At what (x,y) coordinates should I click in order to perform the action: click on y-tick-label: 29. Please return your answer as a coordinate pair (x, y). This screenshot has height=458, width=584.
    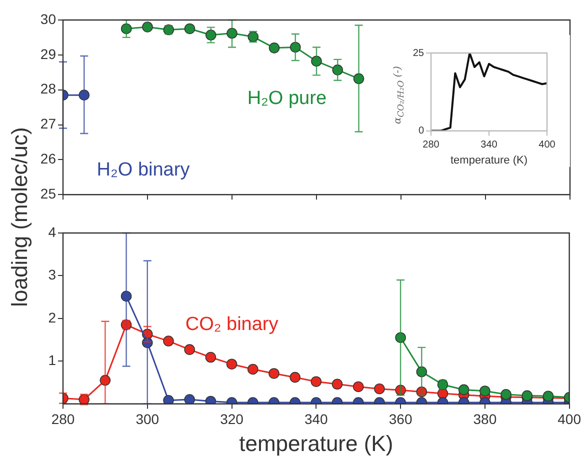
    Looking at the image, I should click on (48, 54).